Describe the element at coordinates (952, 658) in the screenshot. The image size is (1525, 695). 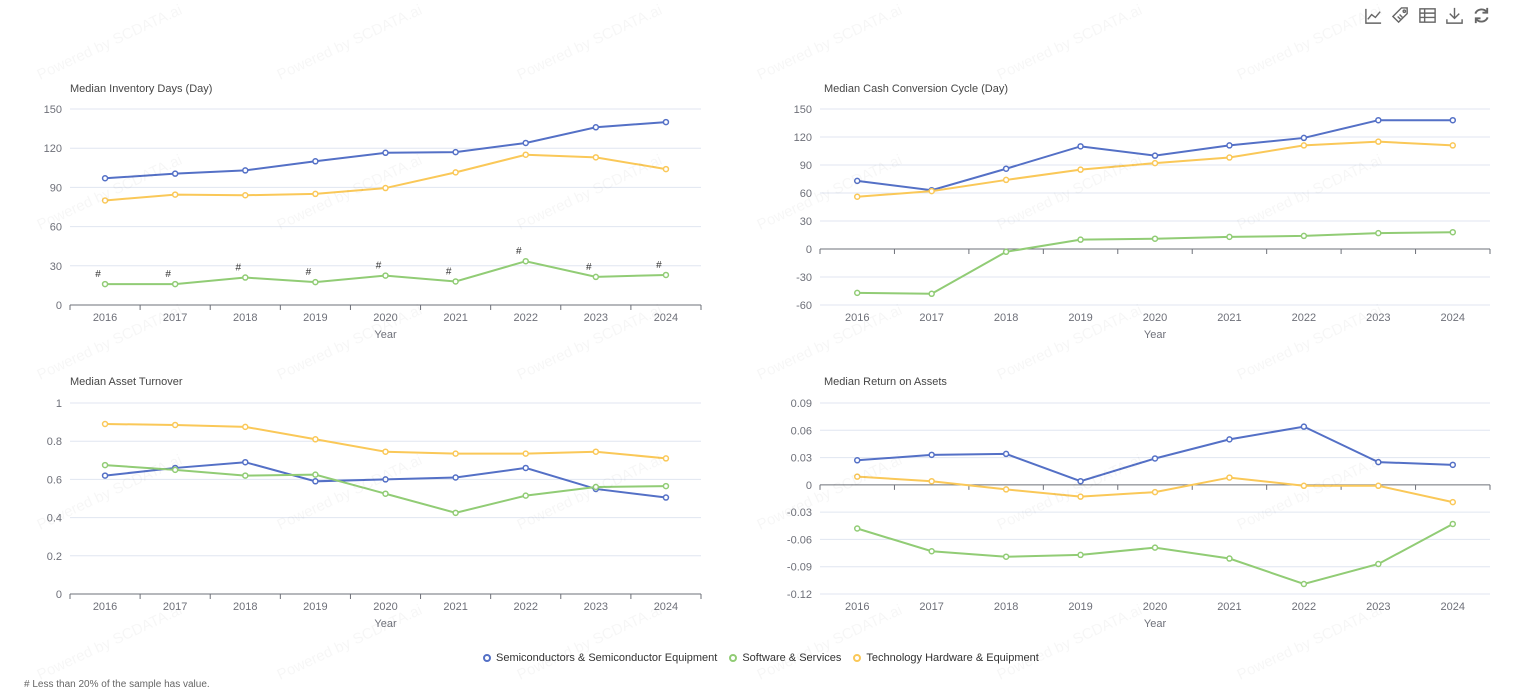
I see `legend-label: Technology Hardware & Equipment` at that location.